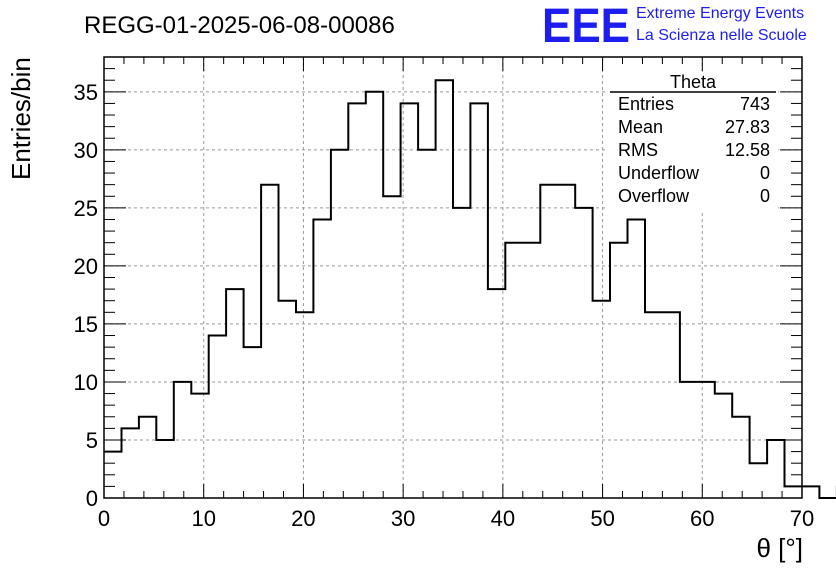 The height and width of the screenshot is (572, 836). Describe the element at coordinates (86, 92) in the screenshot. I see `y-tick-label: 35` at that location.